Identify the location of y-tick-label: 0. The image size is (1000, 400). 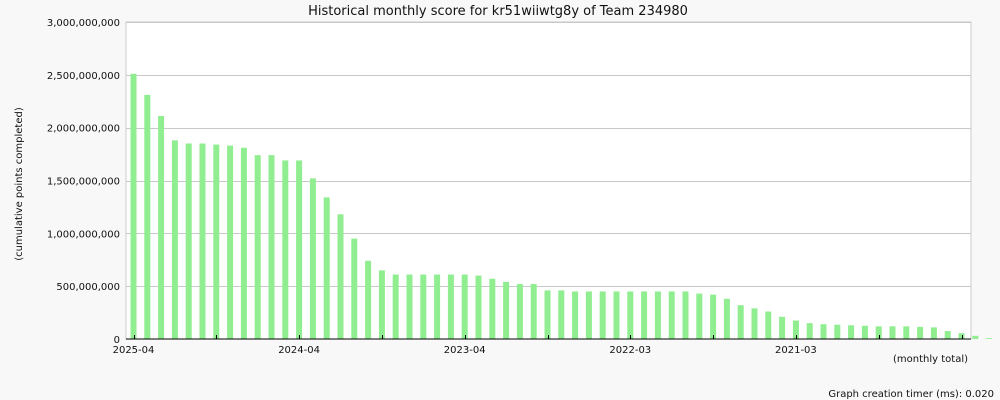
(117, 340).